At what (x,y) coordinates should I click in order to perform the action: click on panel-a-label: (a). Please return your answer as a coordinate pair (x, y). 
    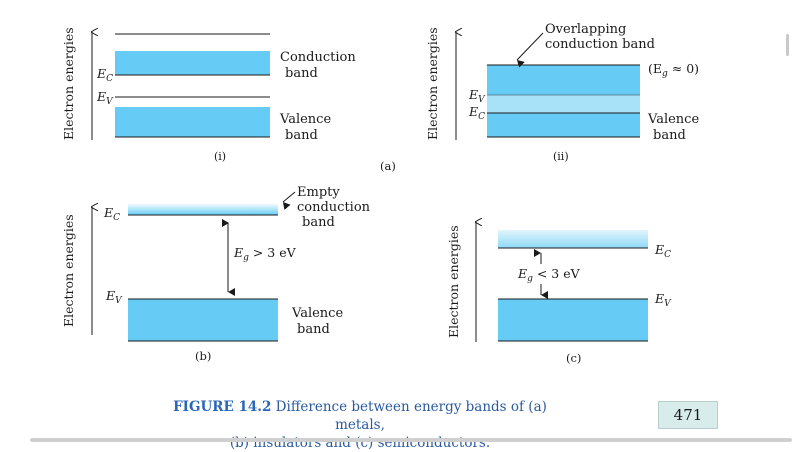
    Looking at the image, I should click on (388, 166).